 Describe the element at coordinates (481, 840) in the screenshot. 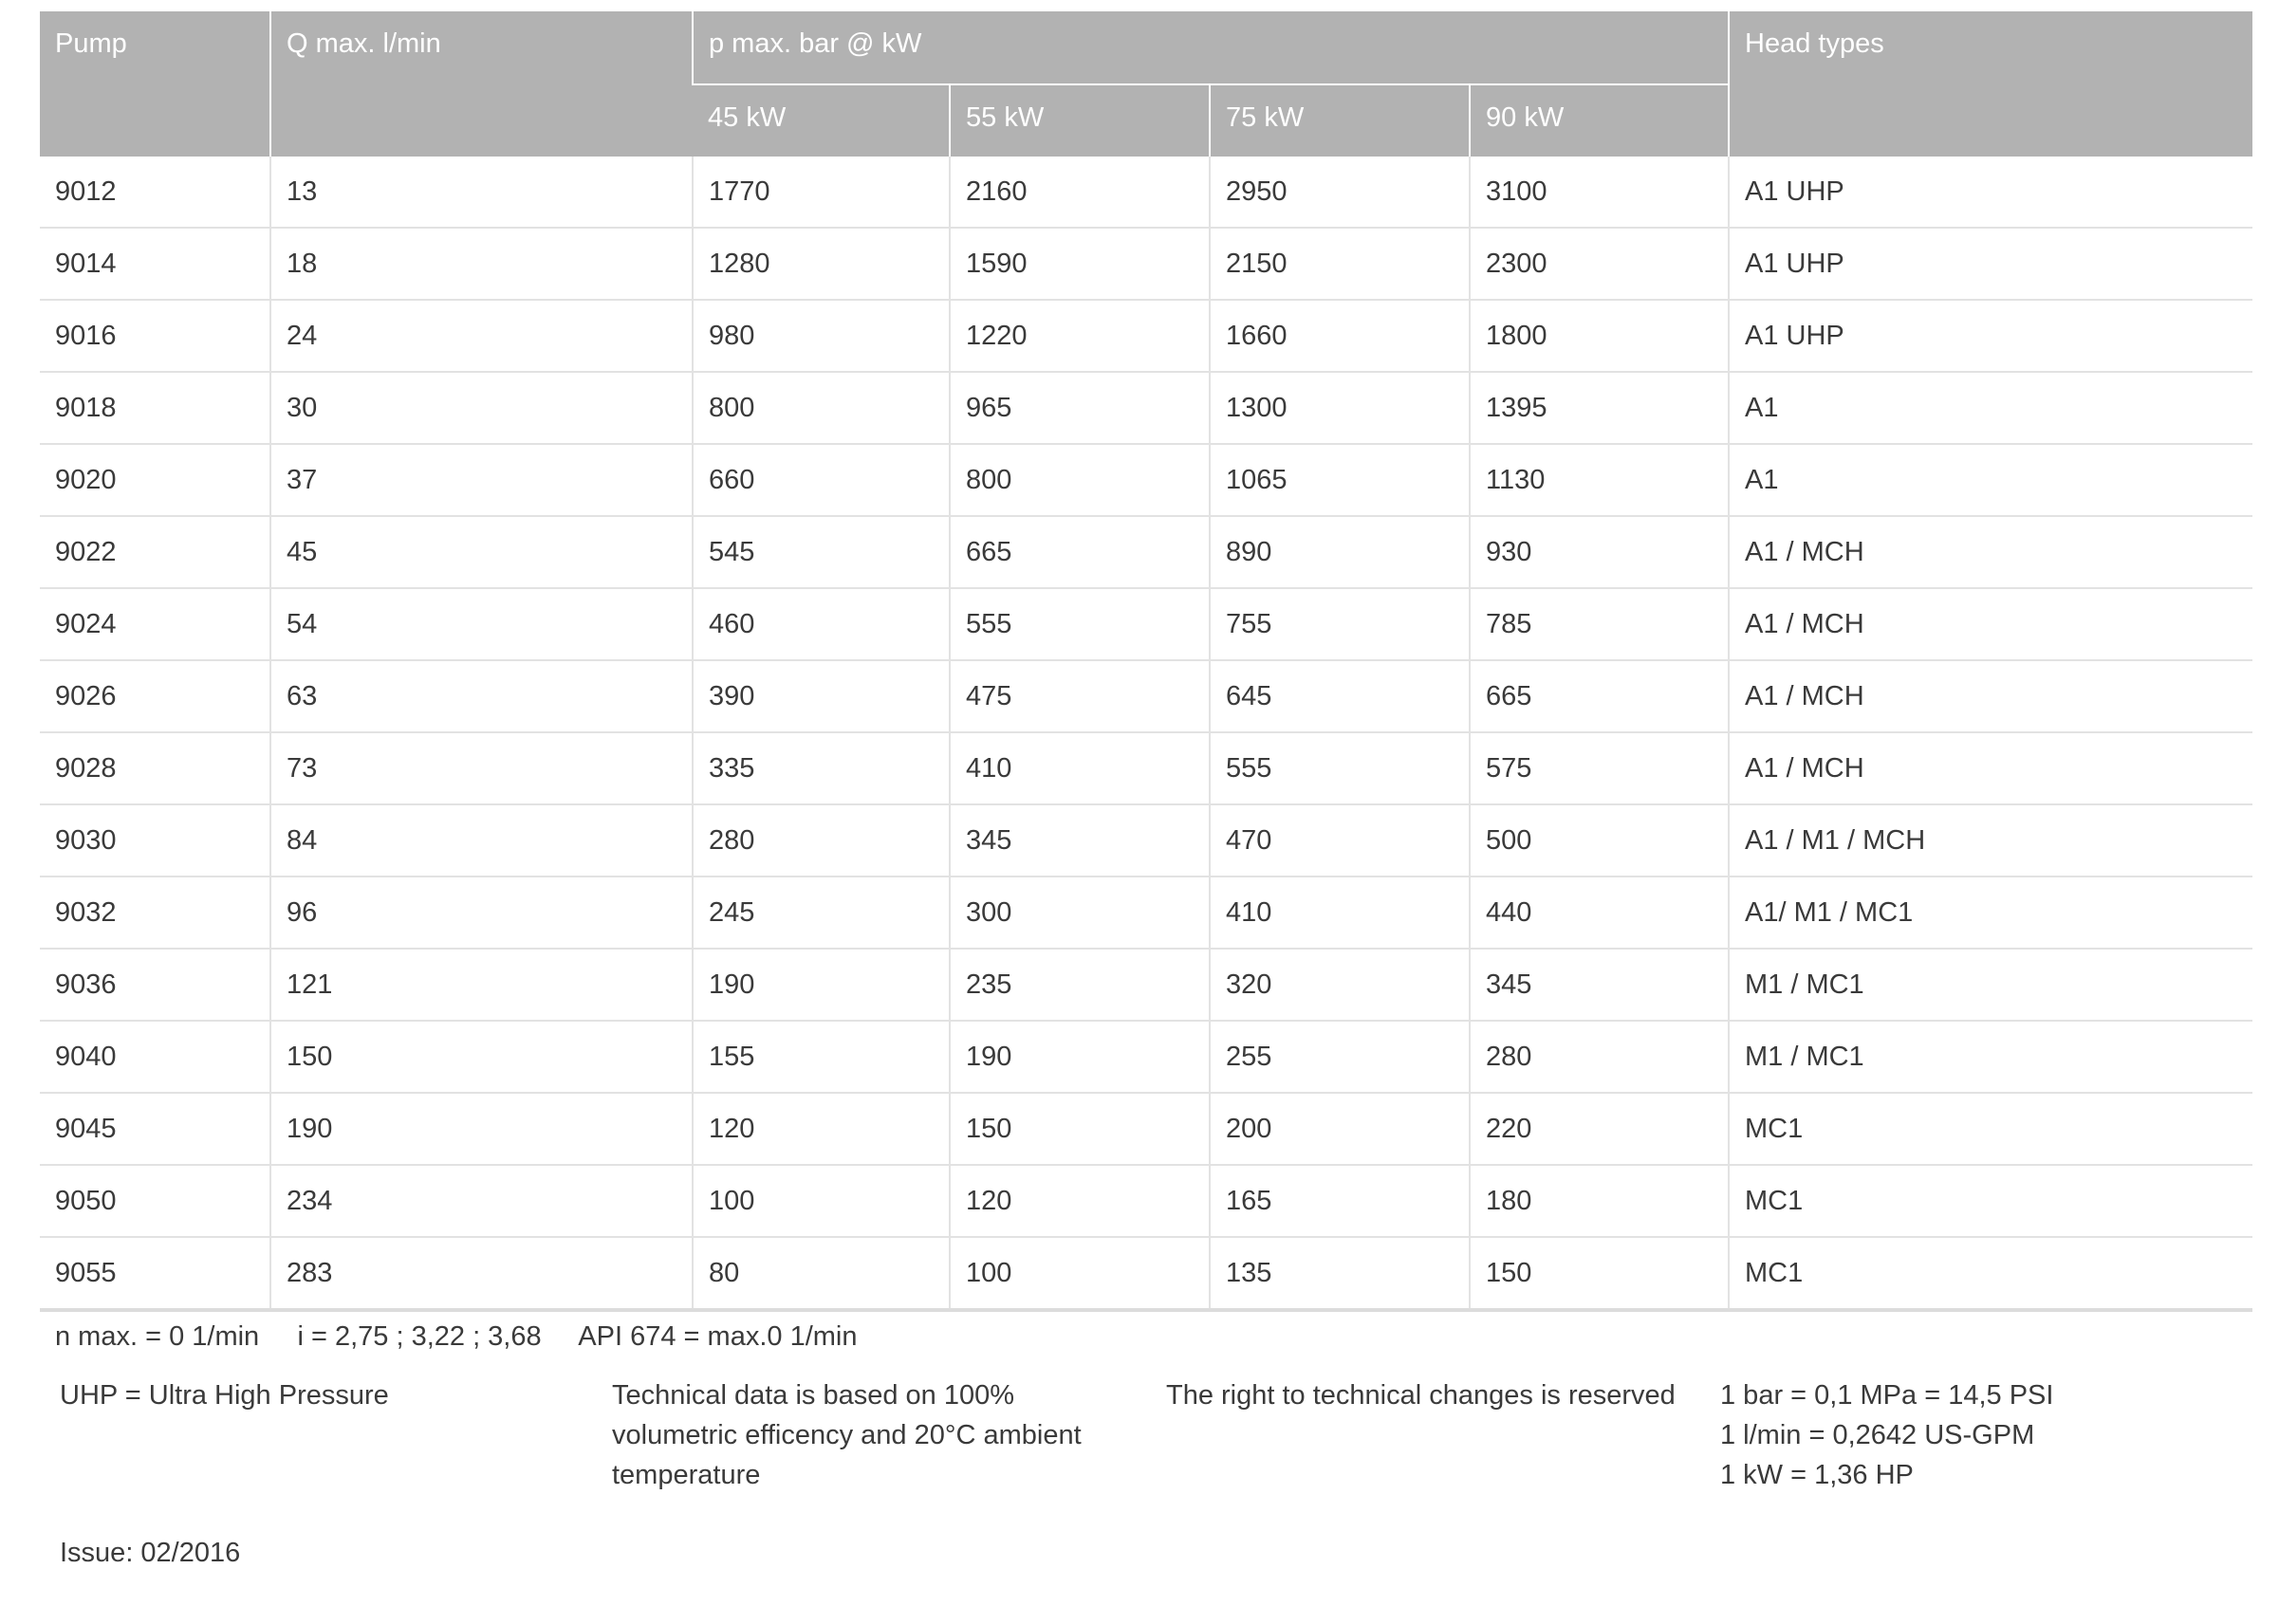

I see `table-cell: 84` at that location.